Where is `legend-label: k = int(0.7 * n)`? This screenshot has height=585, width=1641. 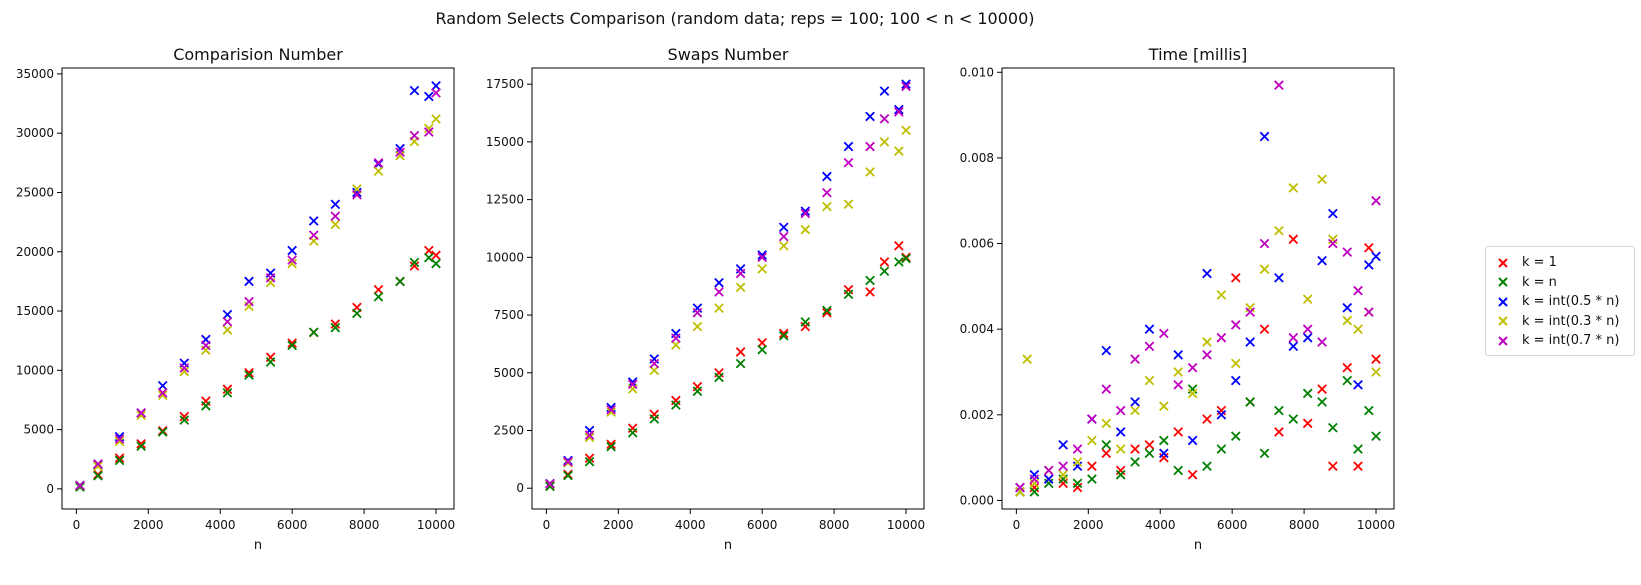 legend-label: k = int(0.7 * n) is located at coordinates (1571, 341).